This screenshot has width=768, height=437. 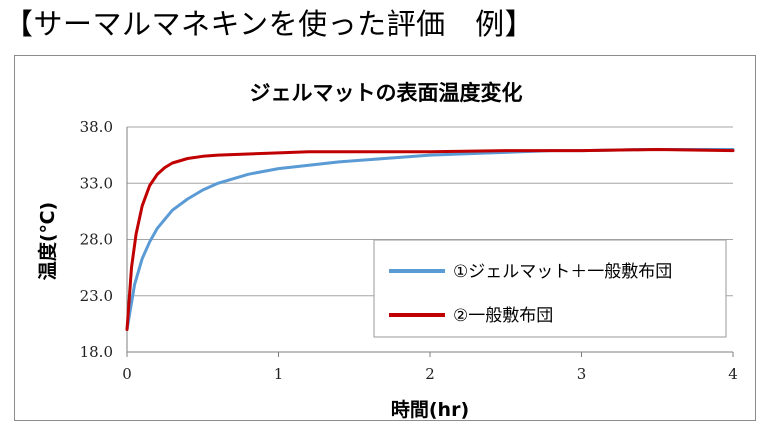 I want to click on x-tick-label: 1, so click(x=279, y=374).